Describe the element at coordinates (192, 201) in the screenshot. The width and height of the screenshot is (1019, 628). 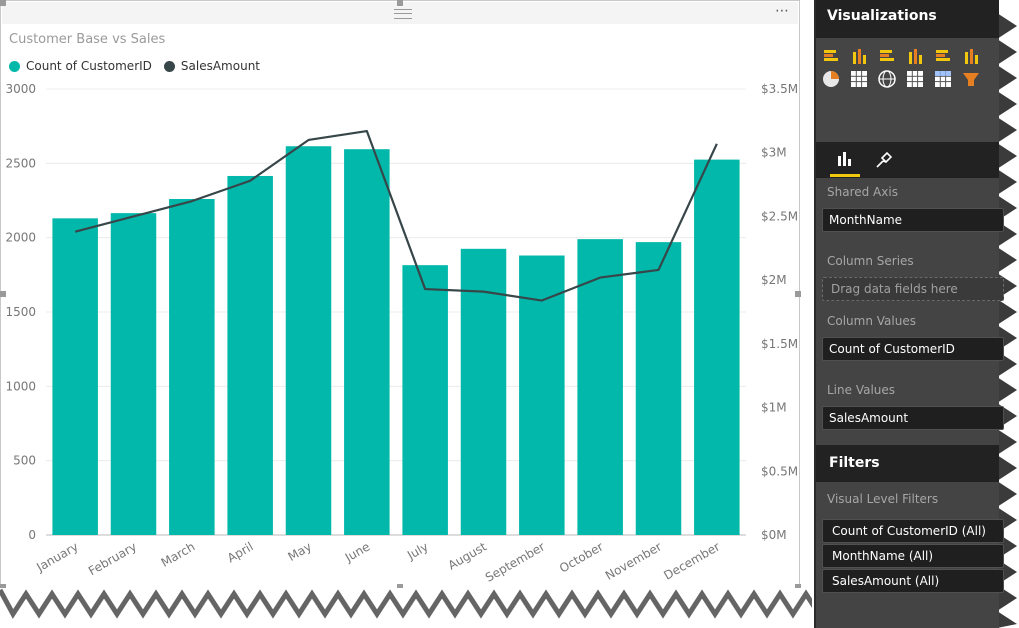
I see `line-point-march` at that location.